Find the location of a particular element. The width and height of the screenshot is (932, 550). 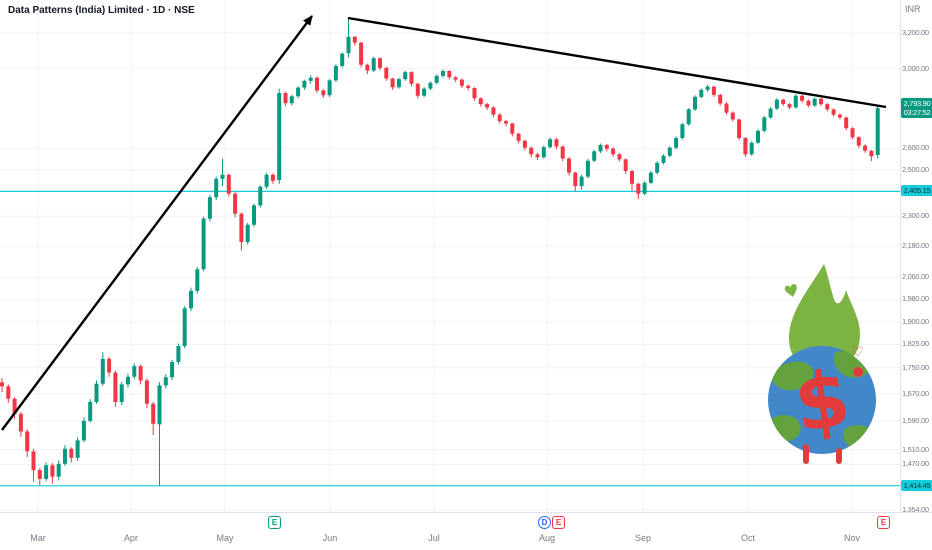

price-tick-label: 1,590.00 is located at coordinates (915, 420).